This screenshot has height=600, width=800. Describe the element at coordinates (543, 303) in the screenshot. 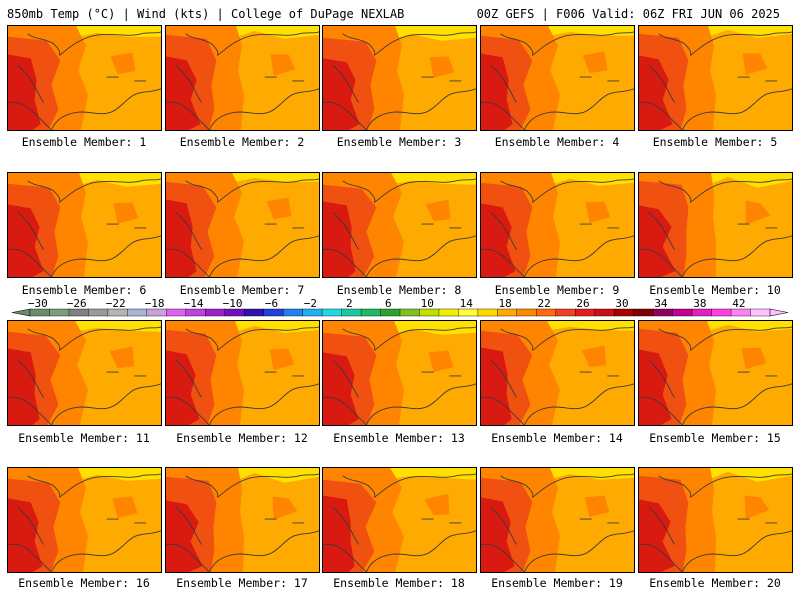

I see `colorbar-label: 22` at that location.